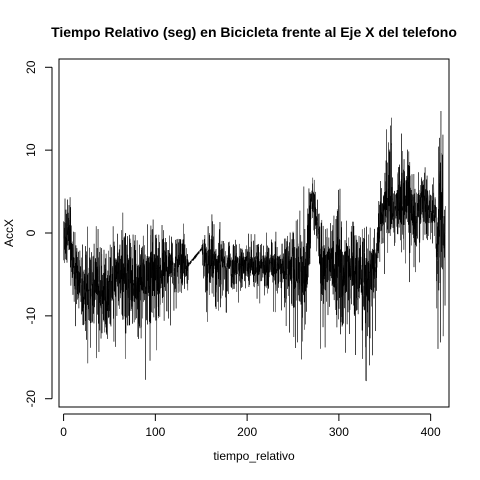 The image size is (480, 480). Describe the element at coordinates (339, 432) in the screenshot. I see `x-tick-label: 300` at that location.